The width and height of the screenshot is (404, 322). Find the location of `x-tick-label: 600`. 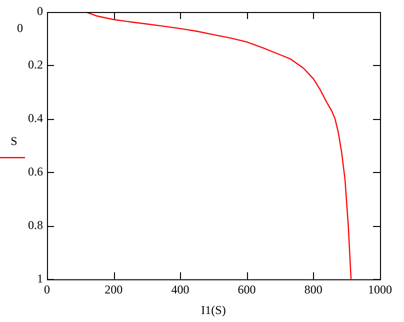

x-tick-label: 600 is located at coordinates (247, 289).